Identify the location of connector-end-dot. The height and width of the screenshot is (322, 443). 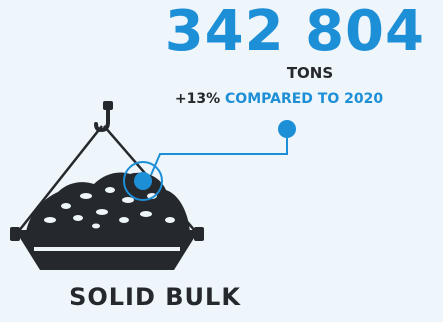
(287, 129).